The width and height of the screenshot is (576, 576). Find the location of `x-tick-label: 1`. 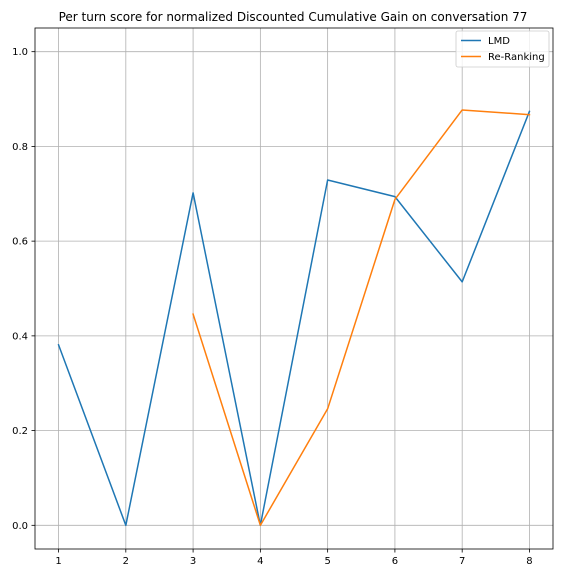

x-tick-label: 1 is located at coordinates (58, 561).